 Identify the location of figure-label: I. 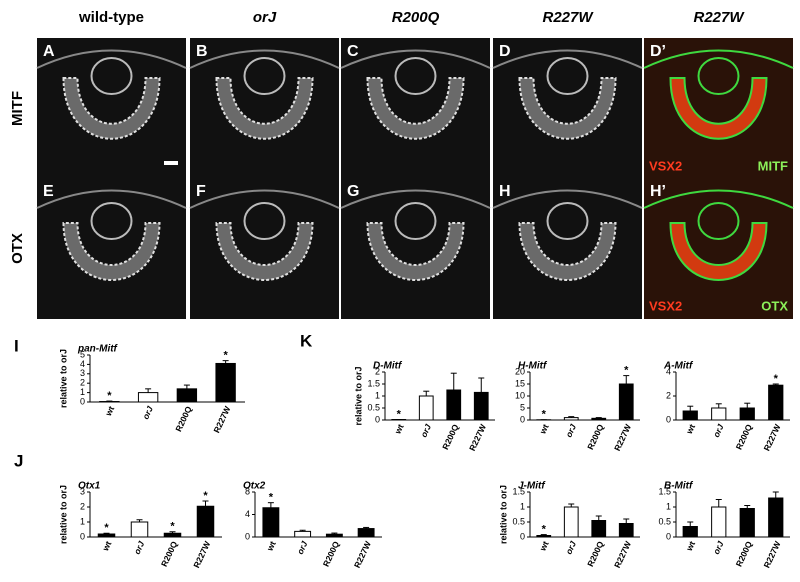
(16, 345).